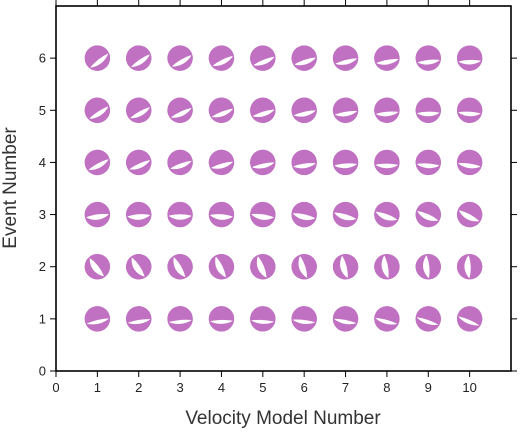 The image size is (520, 434). I want to click on x-tick-label: 3, so click(179, 387).